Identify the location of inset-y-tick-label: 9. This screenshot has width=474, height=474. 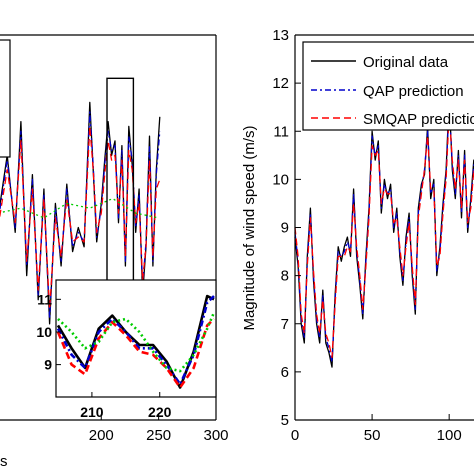
(48, 365).